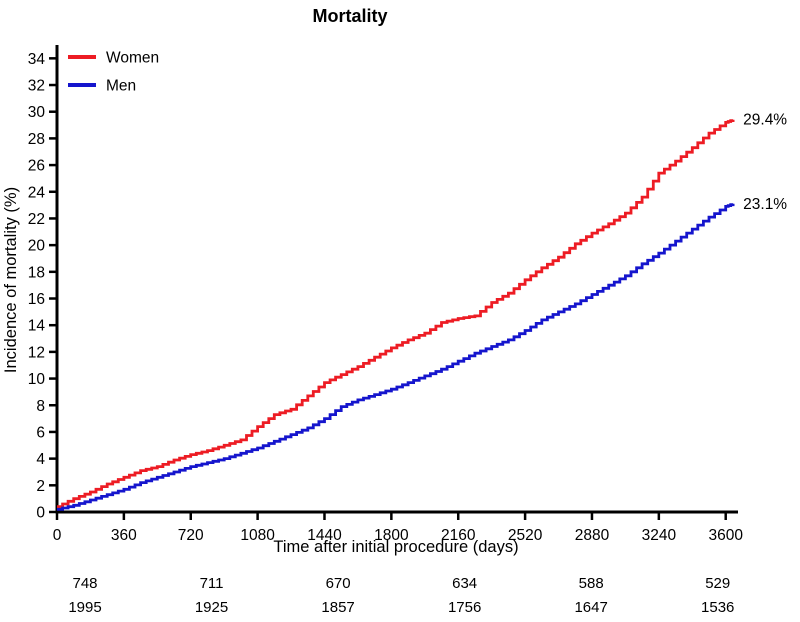  What do you see at coordinates (212, 583) in the screenshot?
I see `risk-count-women: 711` at bounding box center [212, 583].